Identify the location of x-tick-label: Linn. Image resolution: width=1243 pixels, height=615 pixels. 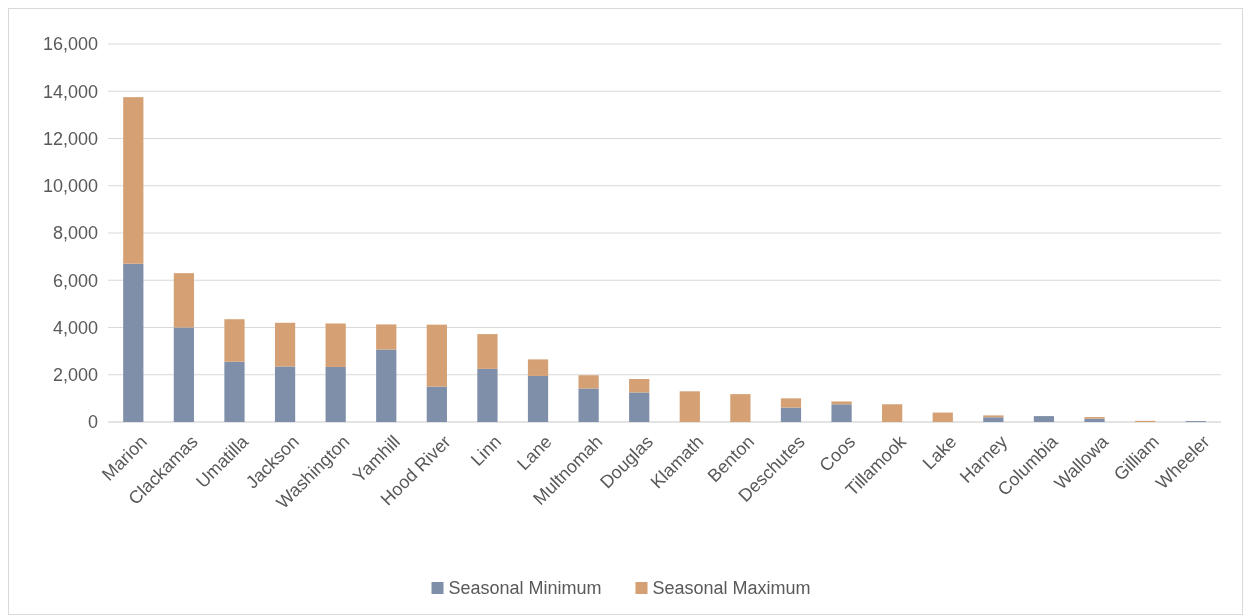
(486, 450).